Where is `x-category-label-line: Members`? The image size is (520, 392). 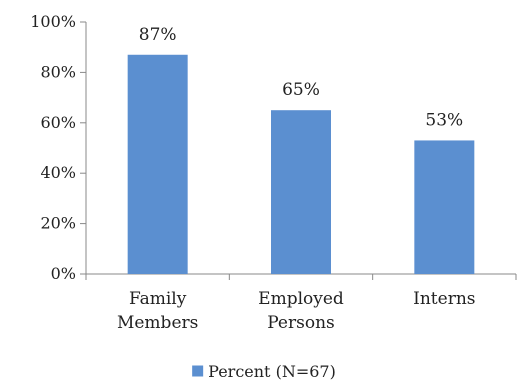 x-category-label-line: Members is located at coordinates (157, 323).